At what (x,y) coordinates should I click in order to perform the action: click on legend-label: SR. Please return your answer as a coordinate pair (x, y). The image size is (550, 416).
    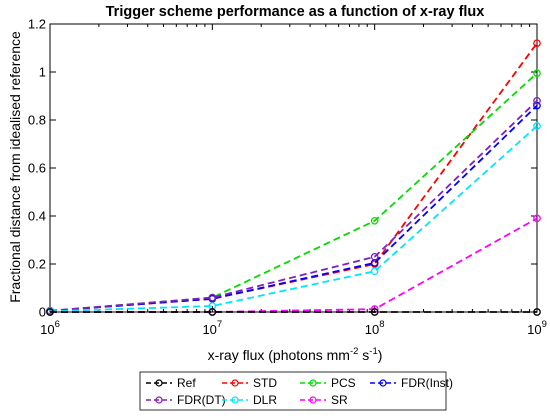
    Looking at the image, I should click on (339, 400).